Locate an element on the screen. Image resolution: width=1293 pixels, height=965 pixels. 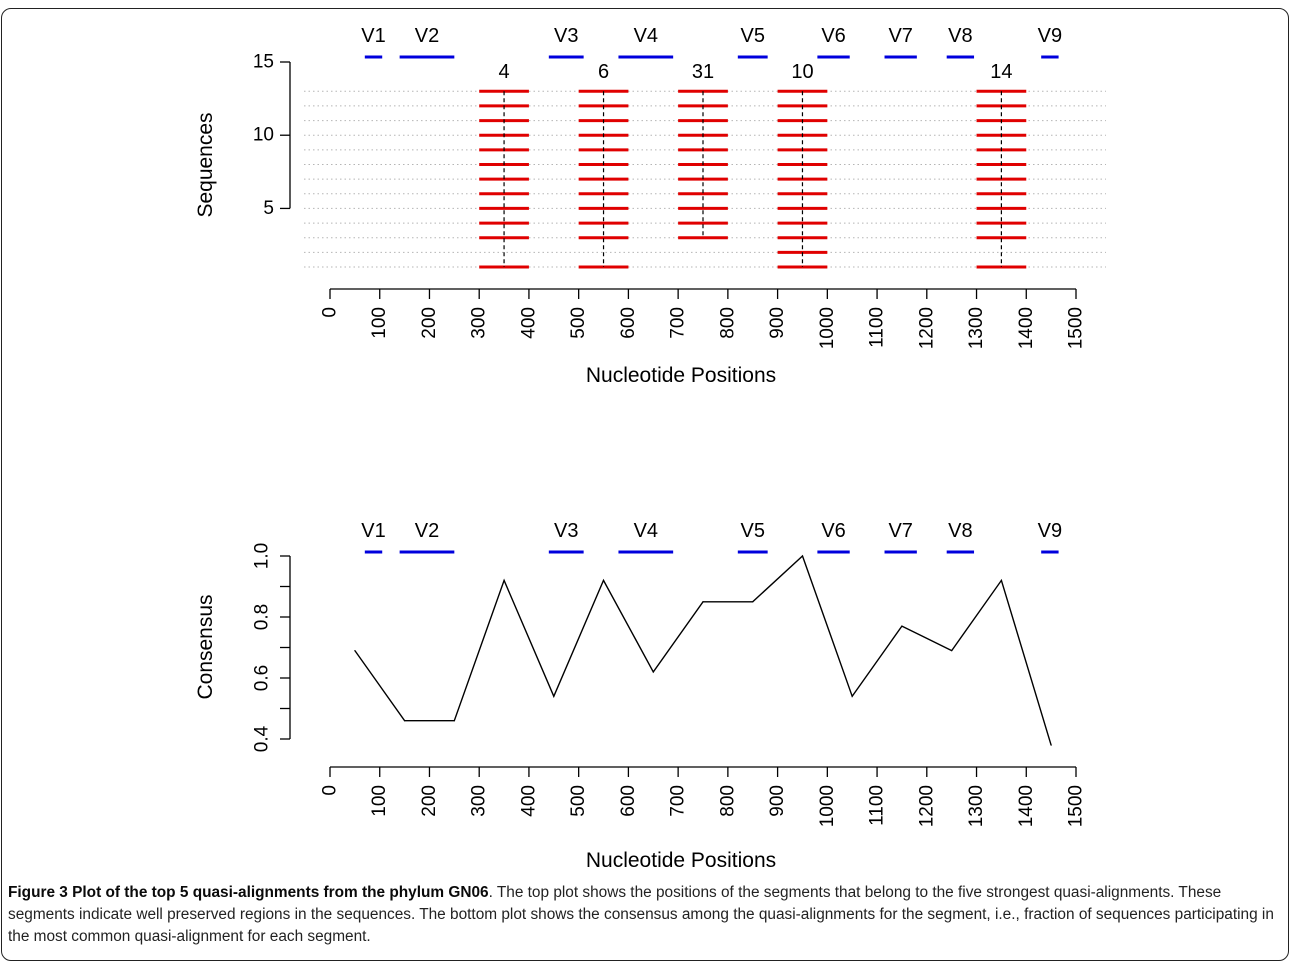
y-tick-label: 0.4 is located at coordinates (262, 738).